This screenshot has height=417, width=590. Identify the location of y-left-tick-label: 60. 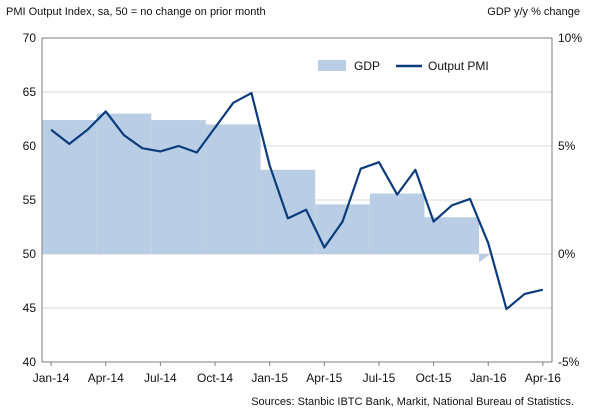
(30, 146).